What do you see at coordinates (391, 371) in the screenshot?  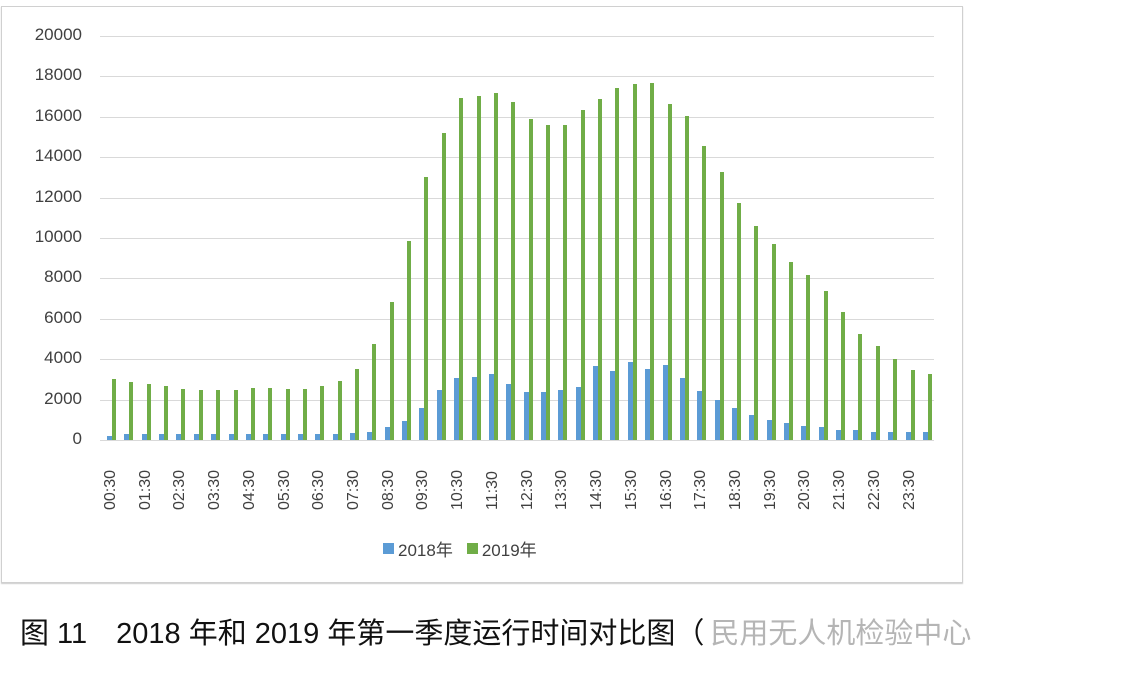 I see `bar-2019年-08:30` at bounding box center [391, 371].